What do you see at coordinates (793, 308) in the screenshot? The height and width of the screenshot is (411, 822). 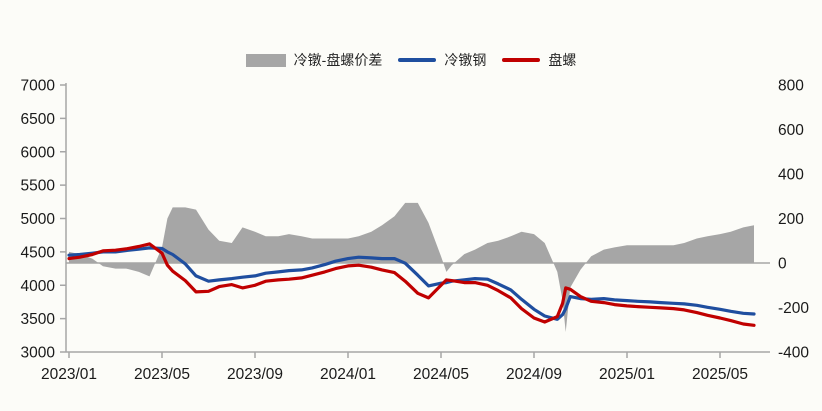 I see `right-axis-tick-label: -200` at bounding box center [793, 308].